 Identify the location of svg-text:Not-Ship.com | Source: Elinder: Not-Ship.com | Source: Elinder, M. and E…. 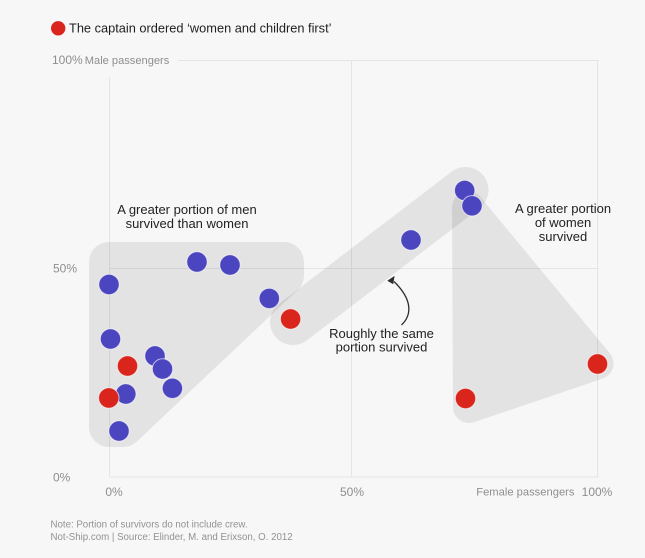
(172, 537).